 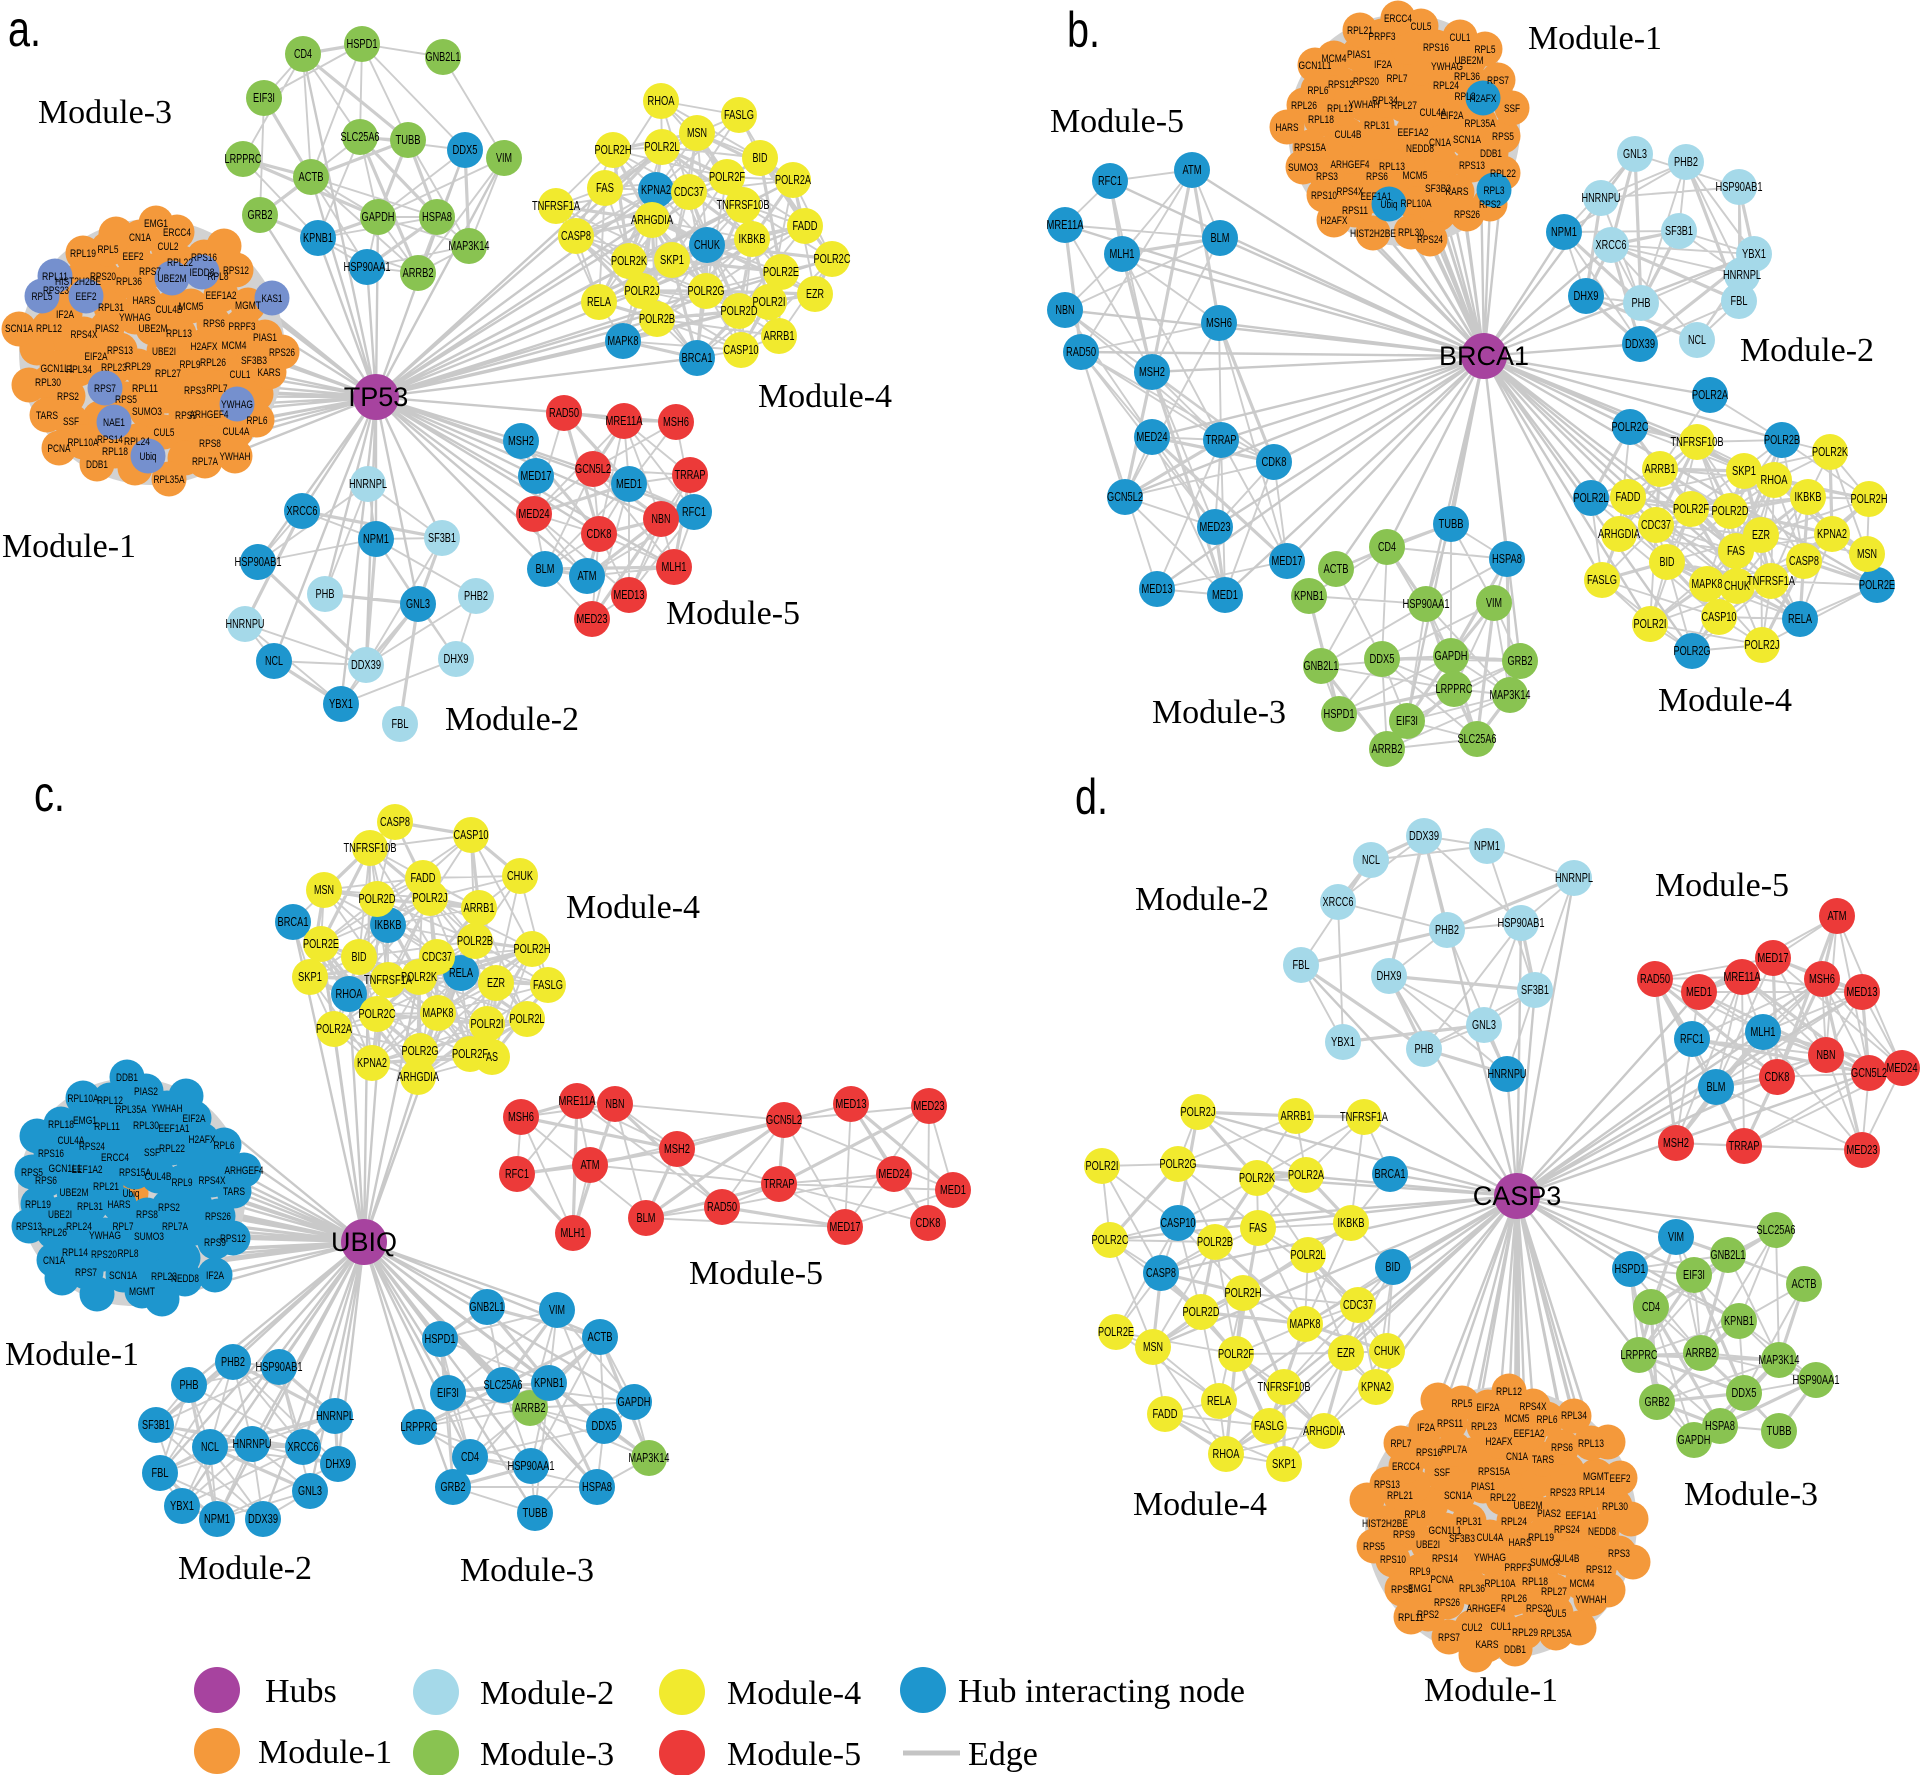 What do you see at coordinates (1737, 586) in the screenshot?
I see `svg-text: CHUK` at bounding box center [1737, 586].